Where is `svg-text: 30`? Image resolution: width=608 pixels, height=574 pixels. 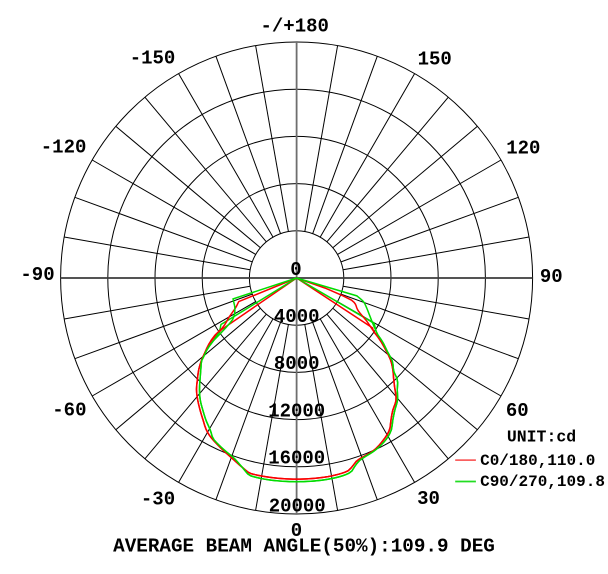
svg-text: 30 is located at coordinates (428, 499).